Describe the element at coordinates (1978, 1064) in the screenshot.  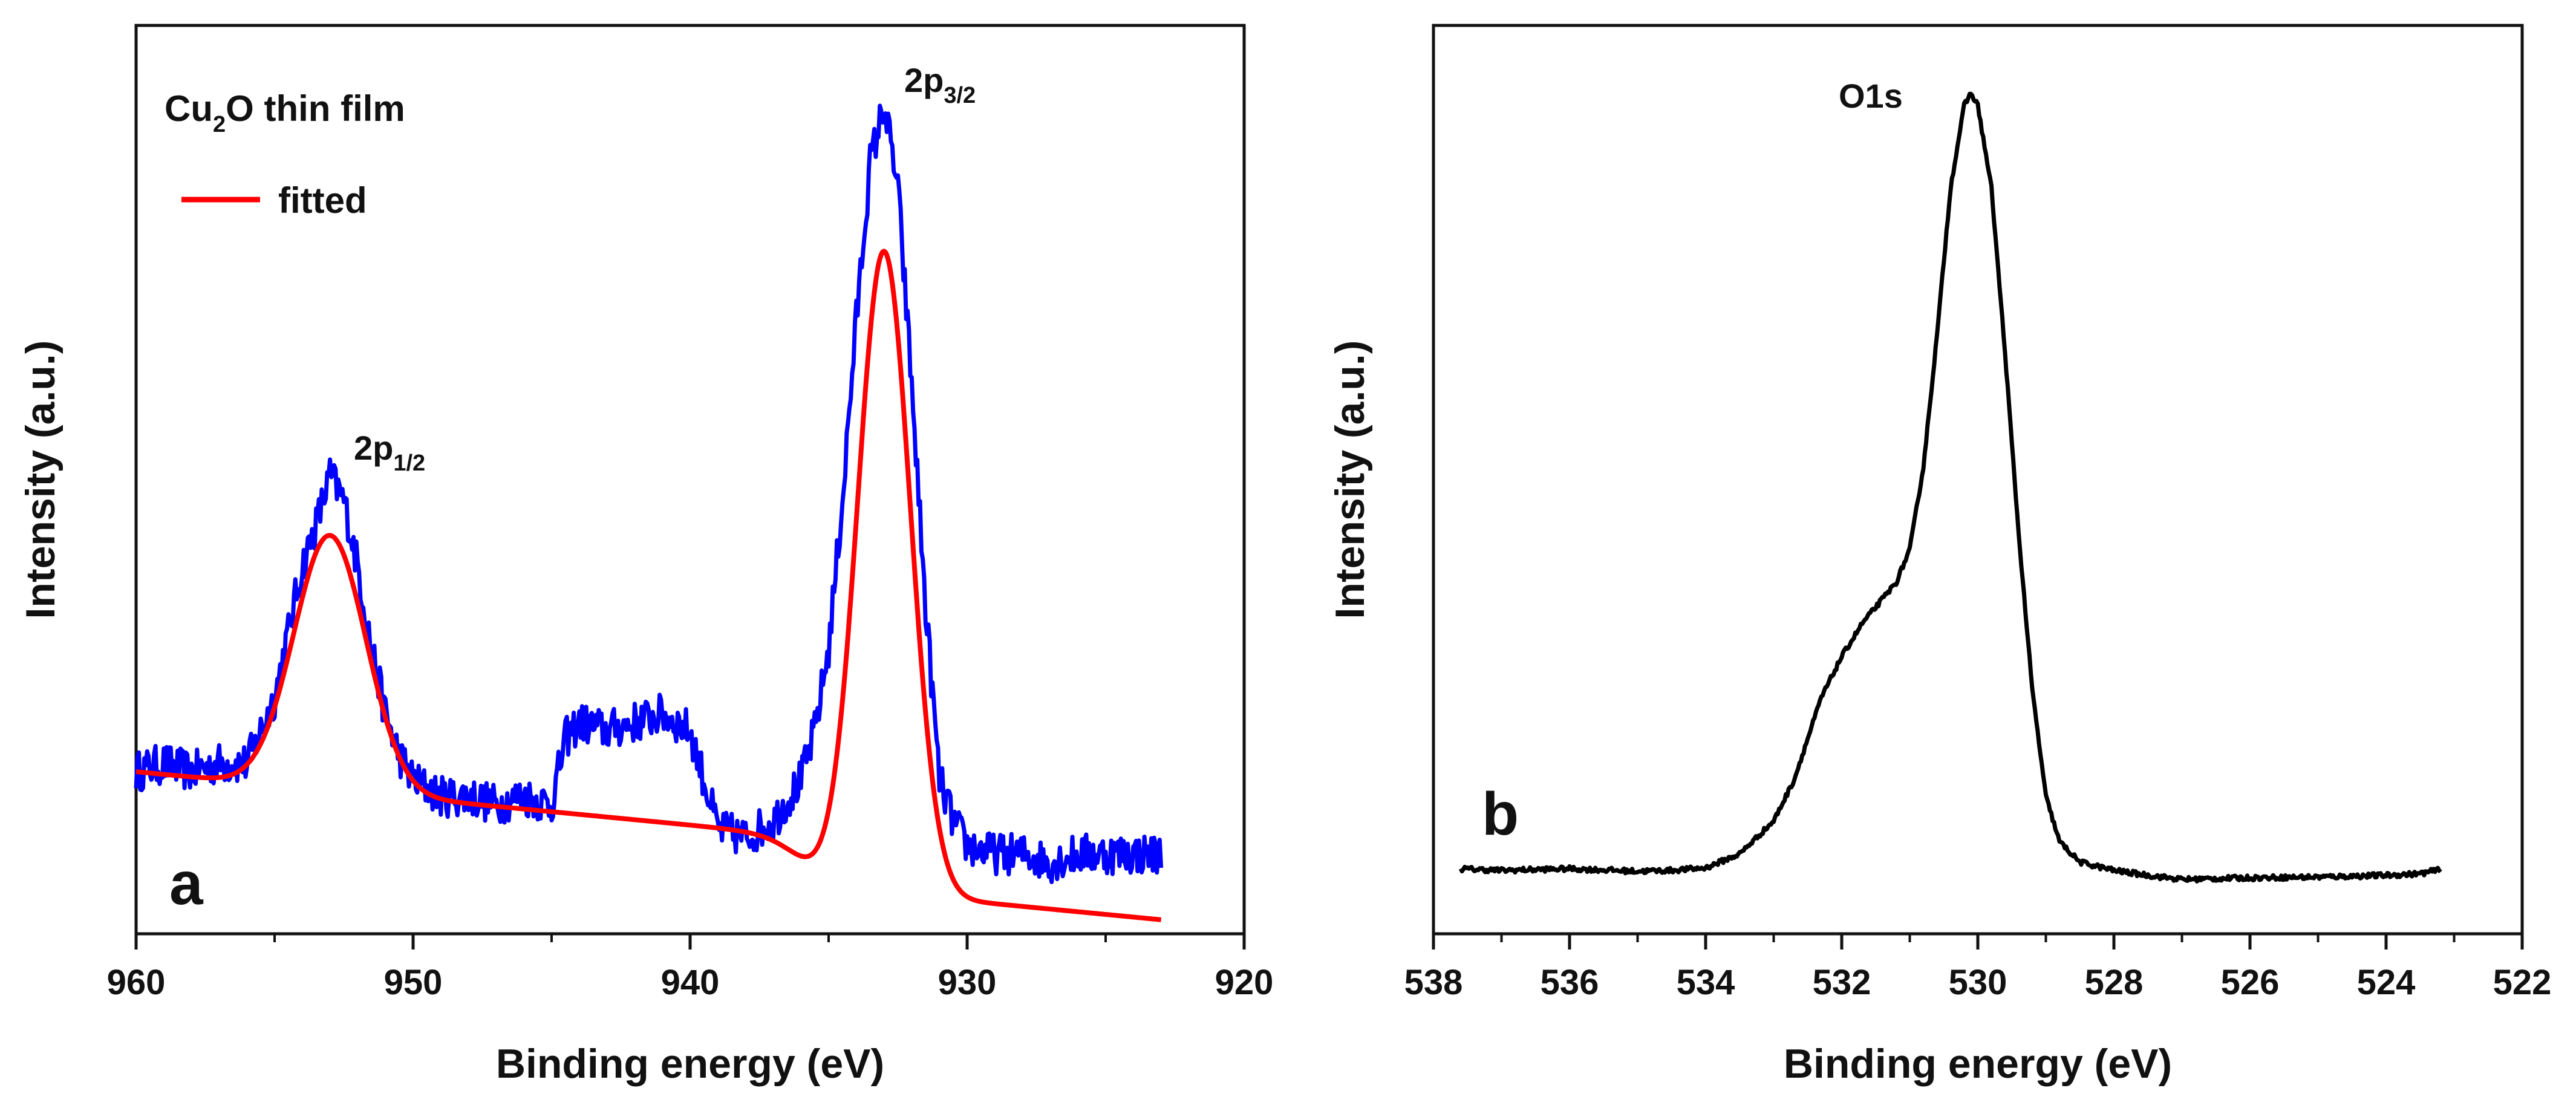
I see `panel-b-x-axis-title: Binding energy (eV)` at that location.